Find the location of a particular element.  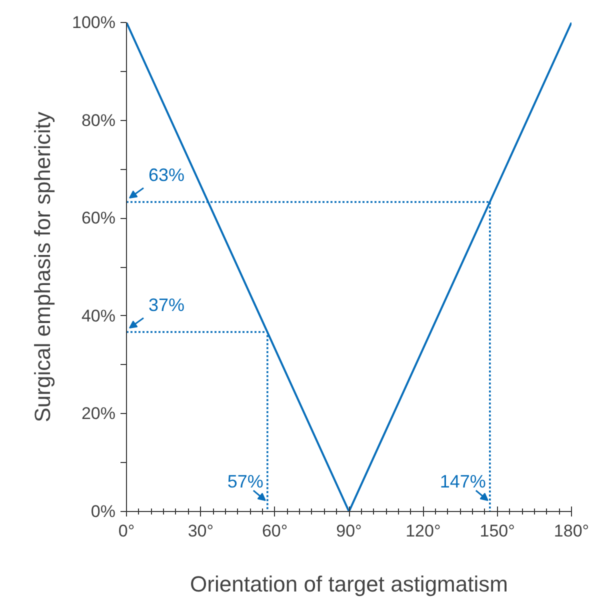

x-tick-label: 60° is located at coordinates (275, 531).